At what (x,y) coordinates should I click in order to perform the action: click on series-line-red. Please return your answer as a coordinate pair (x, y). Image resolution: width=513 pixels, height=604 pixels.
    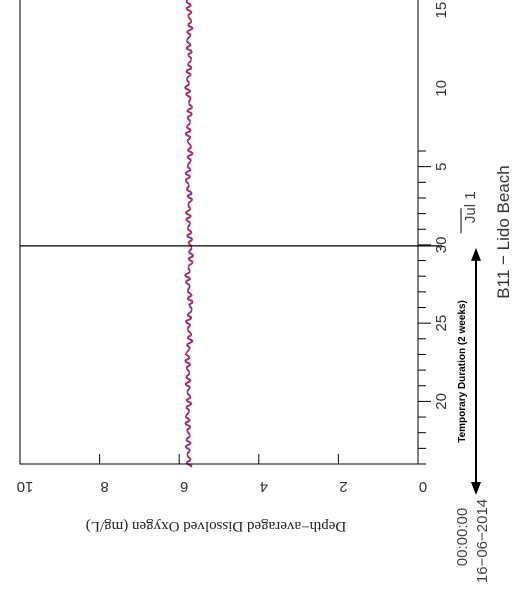
    Looking at the image, I should click on (189, 234).